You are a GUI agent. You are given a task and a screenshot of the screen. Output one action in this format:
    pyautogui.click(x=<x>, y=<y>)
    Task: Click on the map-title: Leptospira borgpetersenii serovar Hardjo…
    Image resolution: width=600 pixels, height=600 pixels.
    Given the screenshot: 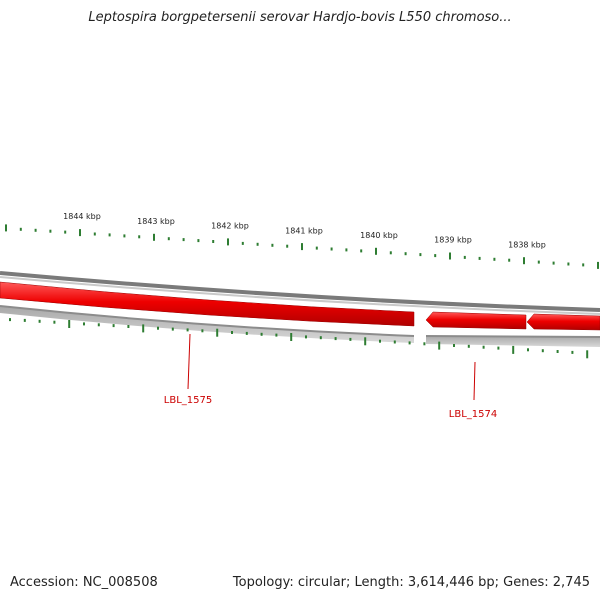 What is the action you would take?
    pyautogui.click(x=300, y=17)
    